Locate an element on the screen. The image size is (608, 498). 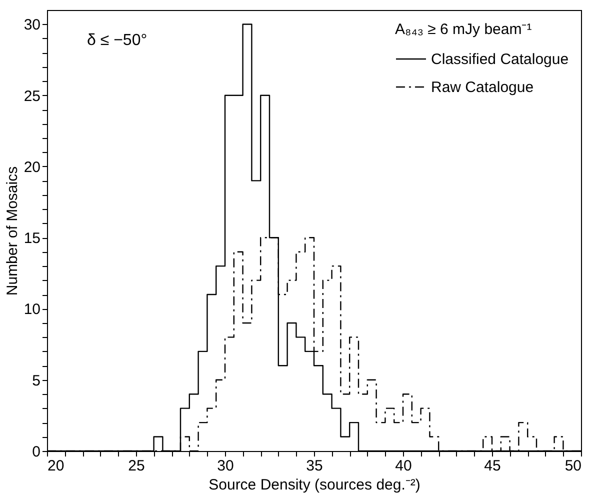
annotation: δ ≤ −50° is located at coordinates (117, 40).